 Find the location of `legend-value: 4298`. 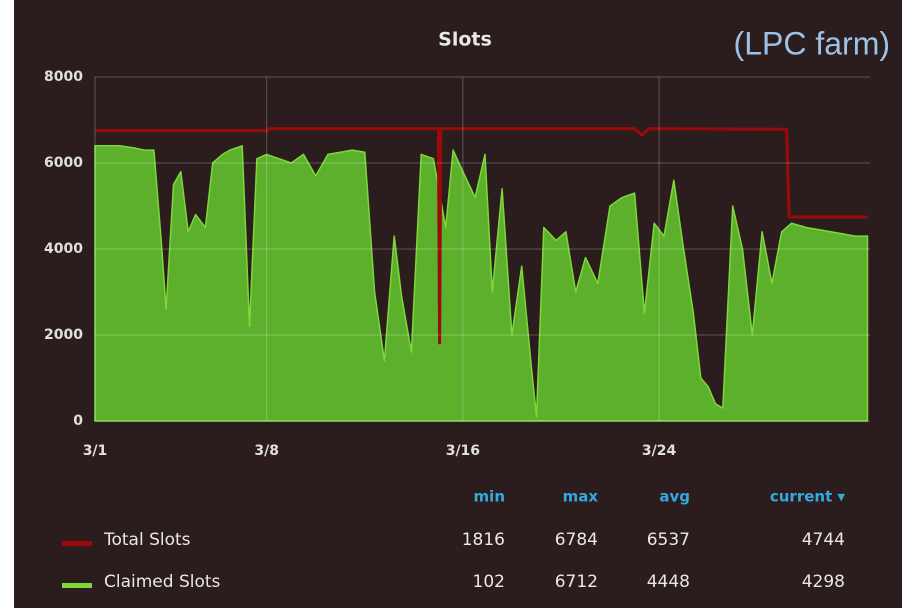

legend-value: 4298 is located at coordinates (823, 582).